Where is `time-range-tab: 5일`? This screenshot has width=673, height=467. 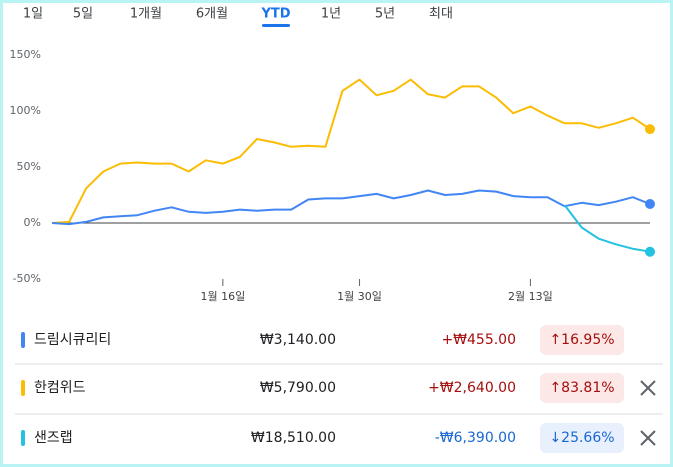
time-range-tab: 5일 is located at coordinates (83, 14).